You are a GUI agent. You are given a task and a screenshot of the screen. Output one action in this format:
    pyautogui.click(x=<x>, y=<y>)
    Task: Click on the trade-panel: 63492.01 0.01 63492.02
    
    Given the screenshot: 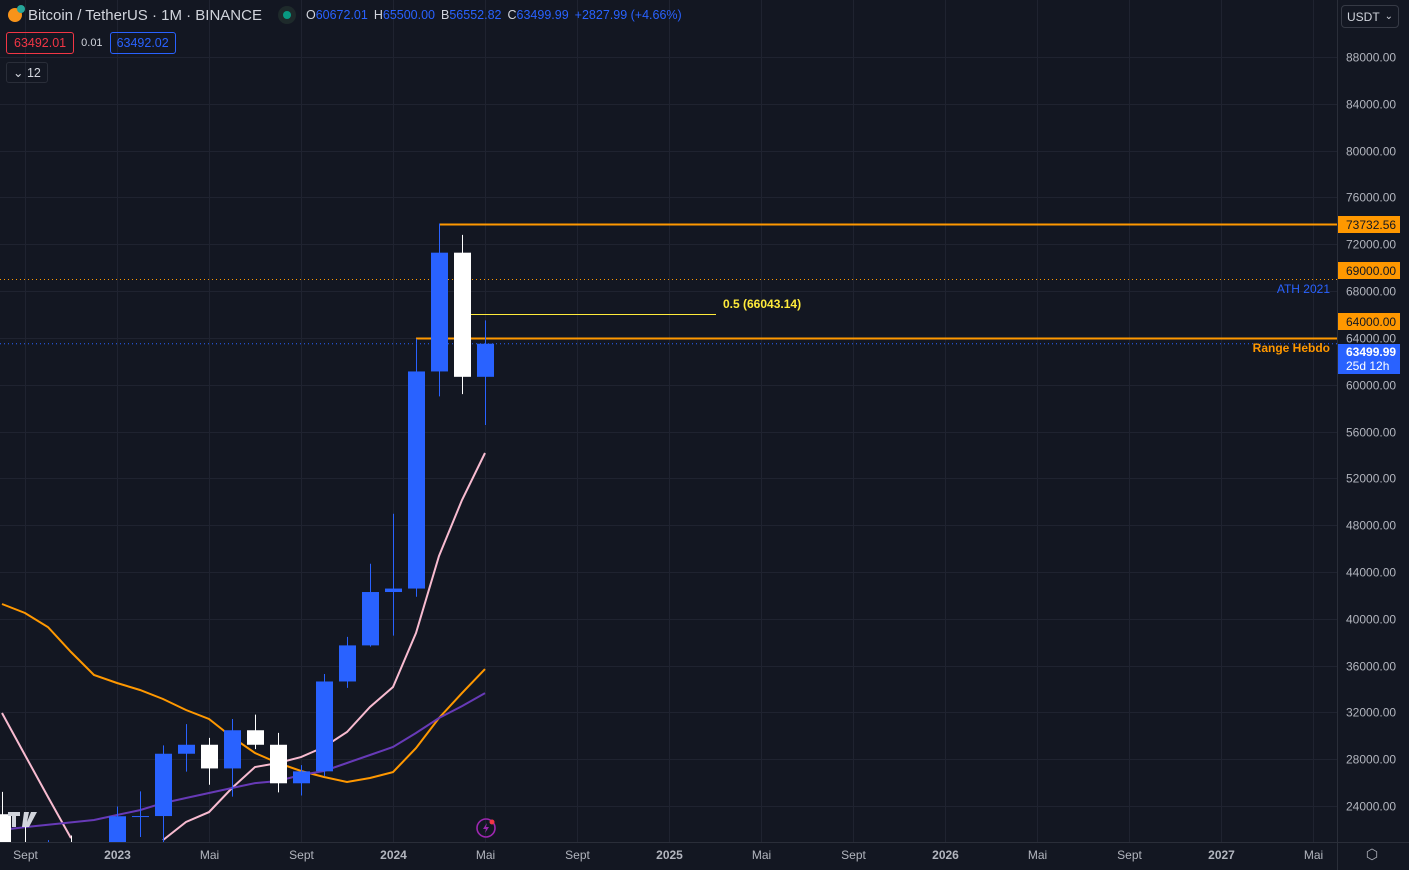 What is the action you would take?
    pyautogui.click(x=91, y=43)
    